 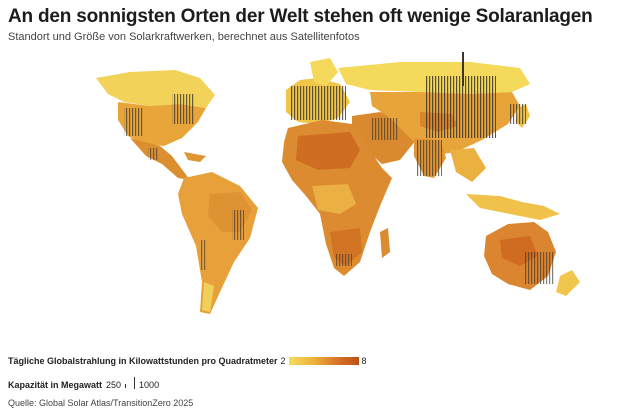 What do you see at coordinates (218, 243) in the screenshot?
I see `region-south-america` at bounding box center [218, 243].